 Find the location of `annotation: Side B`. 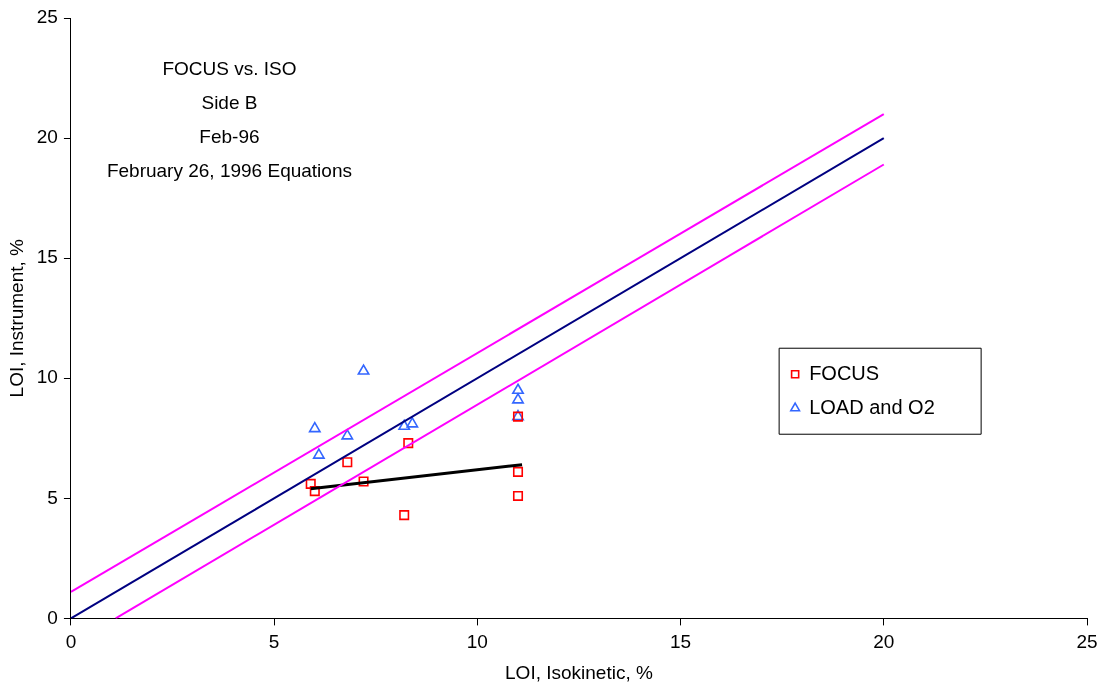

annotation: Side B is located at coordinates (229, 103).